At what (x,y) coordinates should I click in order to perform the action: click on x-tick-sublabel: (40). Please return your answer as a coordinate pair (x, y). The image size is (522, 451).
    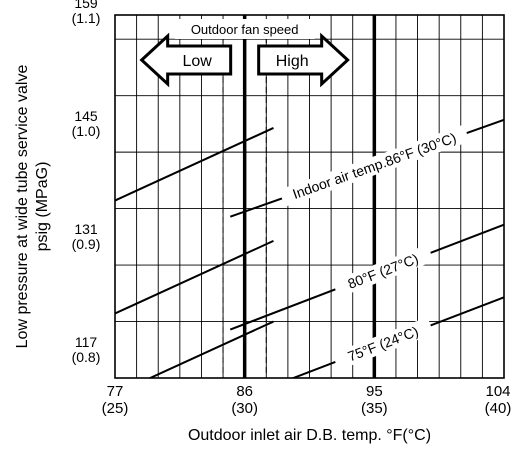
    Looking at the image, I should click on (498, 408).